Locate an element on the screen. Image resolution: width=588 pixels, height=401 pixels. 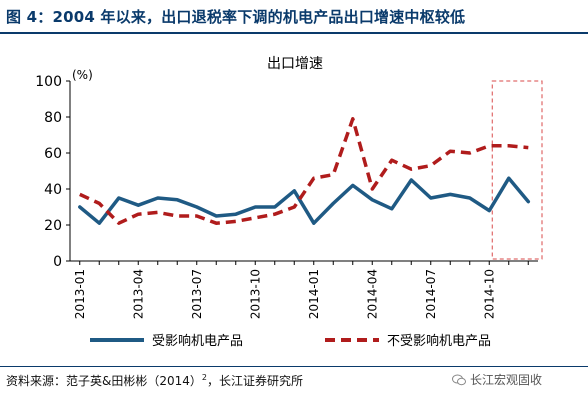
y-unit-label: (%) is located at coordinates (82, 75).